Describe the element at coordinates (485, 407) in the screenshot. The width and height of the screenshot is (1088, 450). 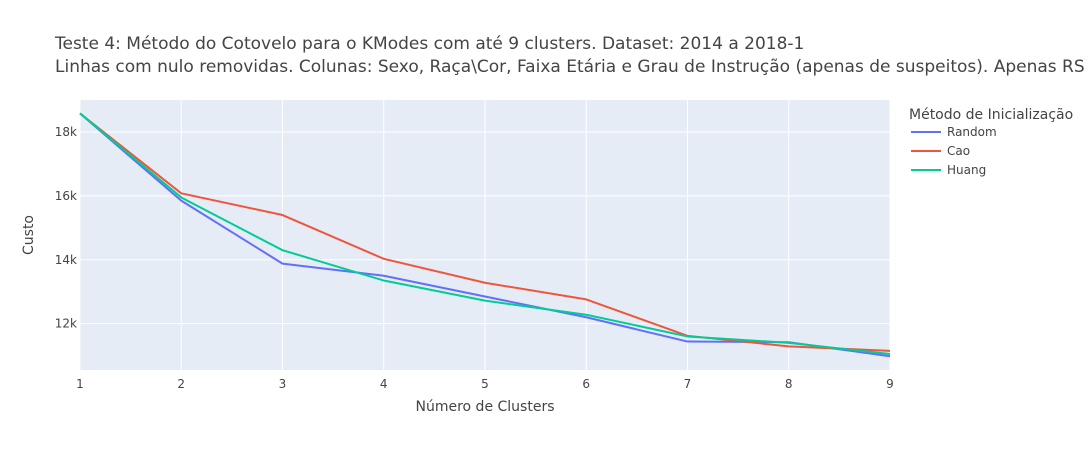
I see `x-axis-title: Número de Clusters` at that location.